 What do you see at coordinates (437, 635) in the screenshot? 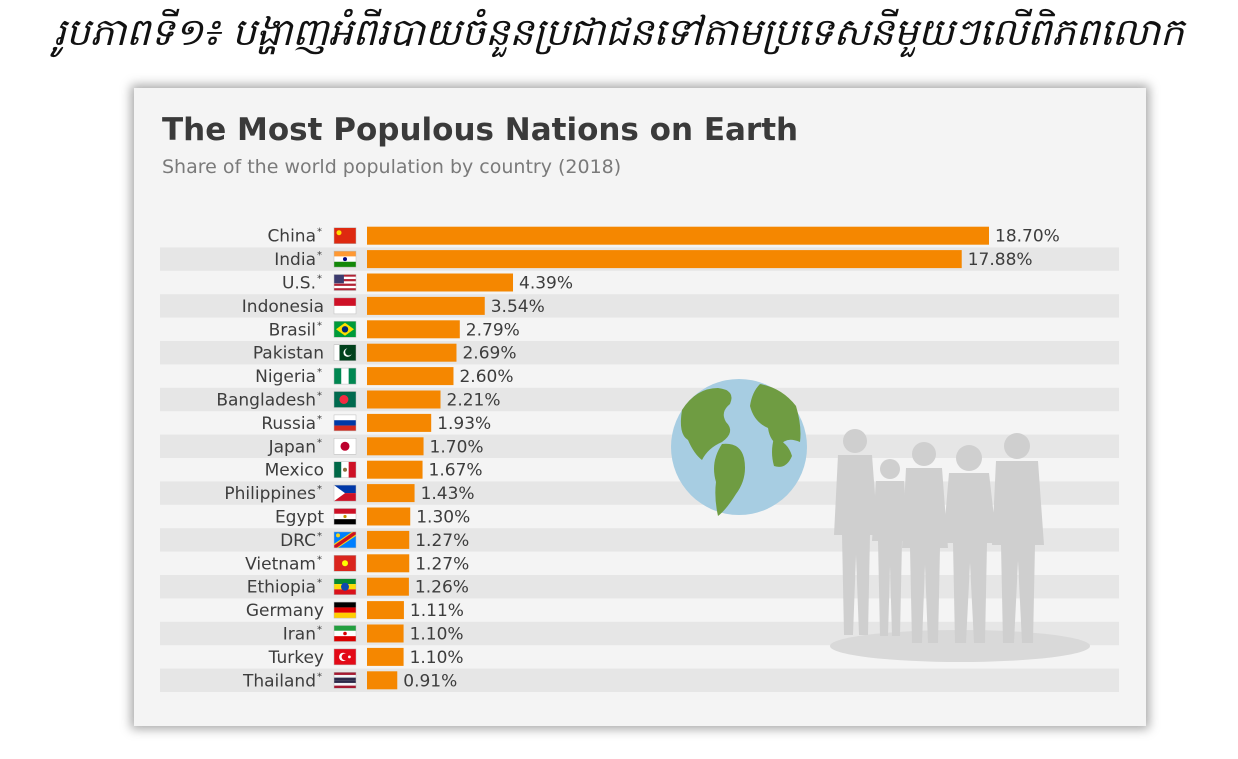
I see `value-label-iran: 1.10%` at bounding box center [437, 635].